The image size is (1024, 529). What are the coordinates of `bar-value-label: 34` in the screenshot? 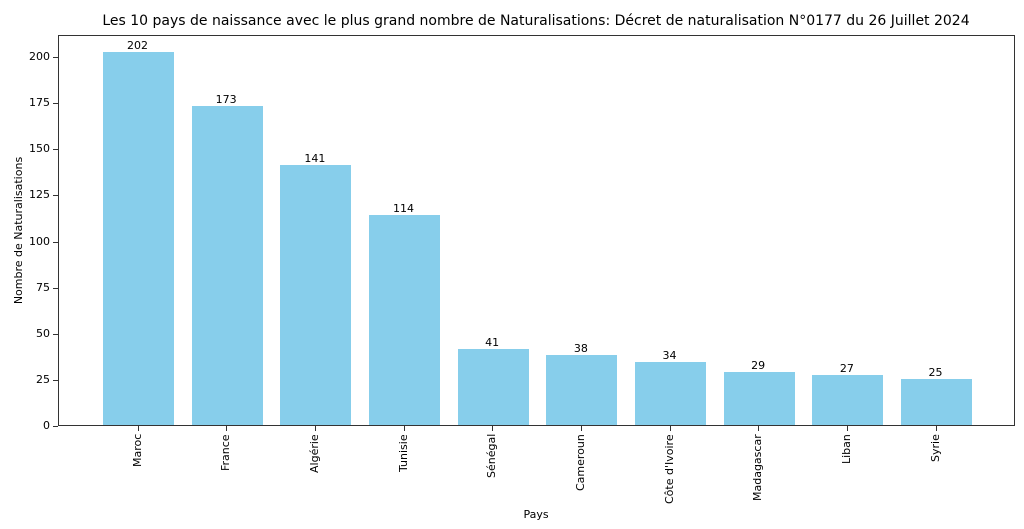 It's located at (669, 356).